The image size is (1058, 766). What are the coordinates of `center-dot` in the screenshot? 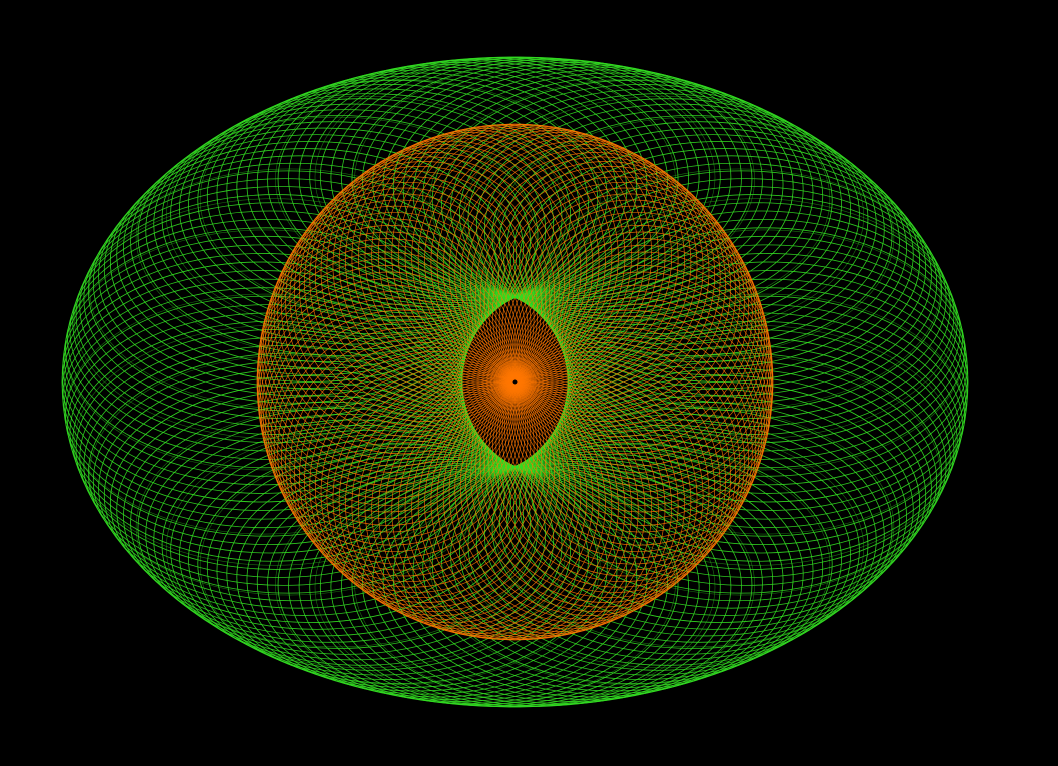 It's located at (515, 382).